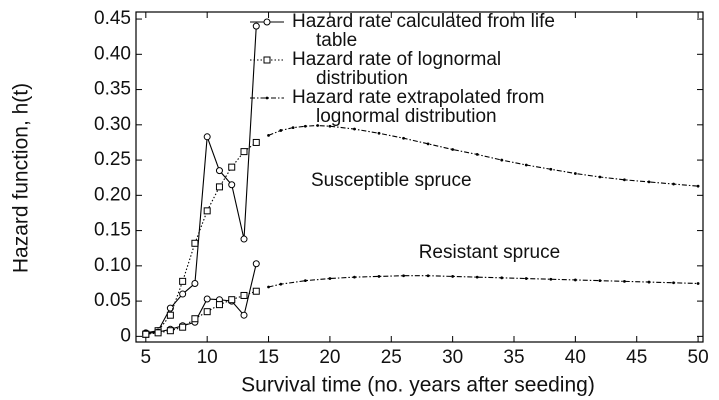  Describe the element at coordinates (336, 40) in the screenshot. I see `legend-label-line: table` at that location.